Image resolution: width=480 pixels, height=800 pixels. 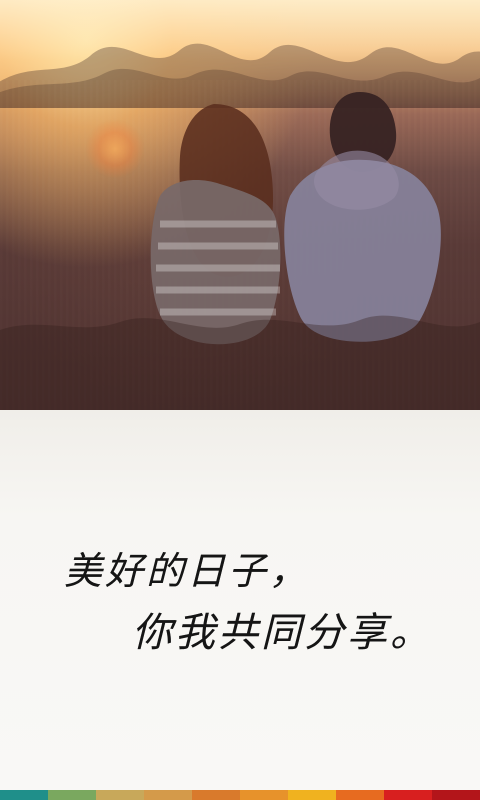 I want to click on left-person, so click(x=215, y=224).